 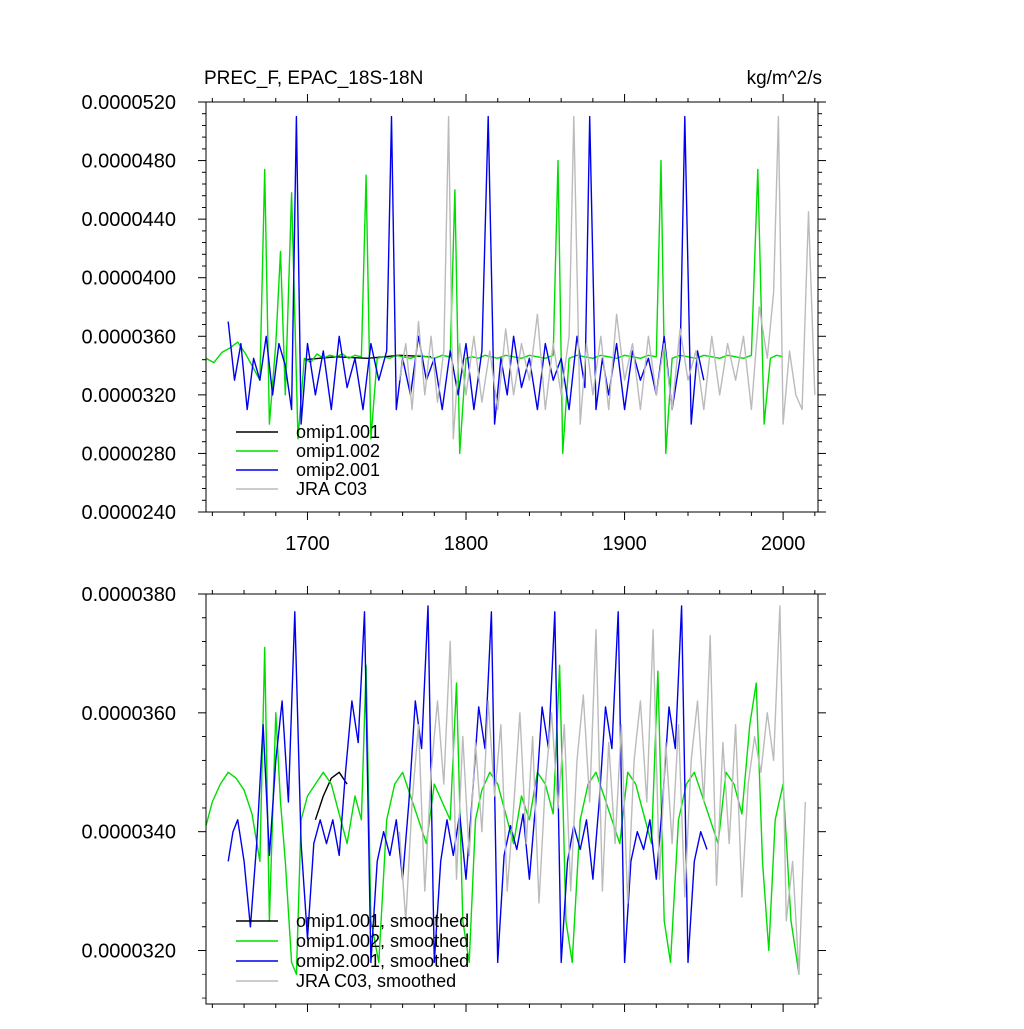 I want to click on legend-label: JRA C03, so click(x=331, y=489).